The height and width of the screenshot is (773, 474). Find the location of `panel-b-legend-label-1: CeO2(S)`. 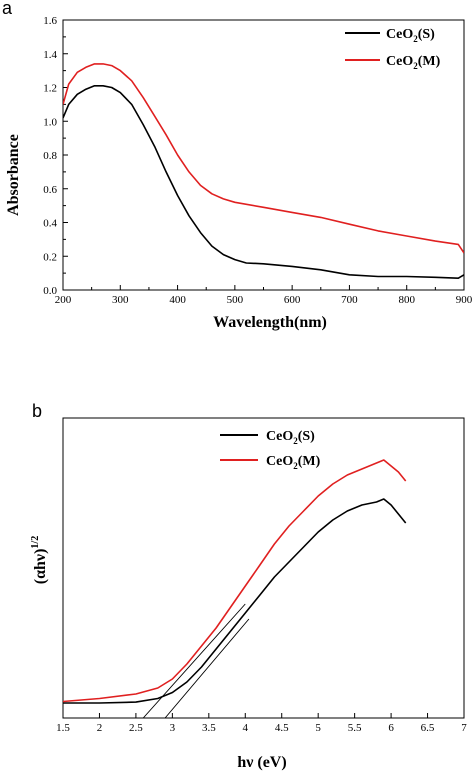

panel-b-legend-label-1: CeO2(S) is located at coordinates (290, 437).